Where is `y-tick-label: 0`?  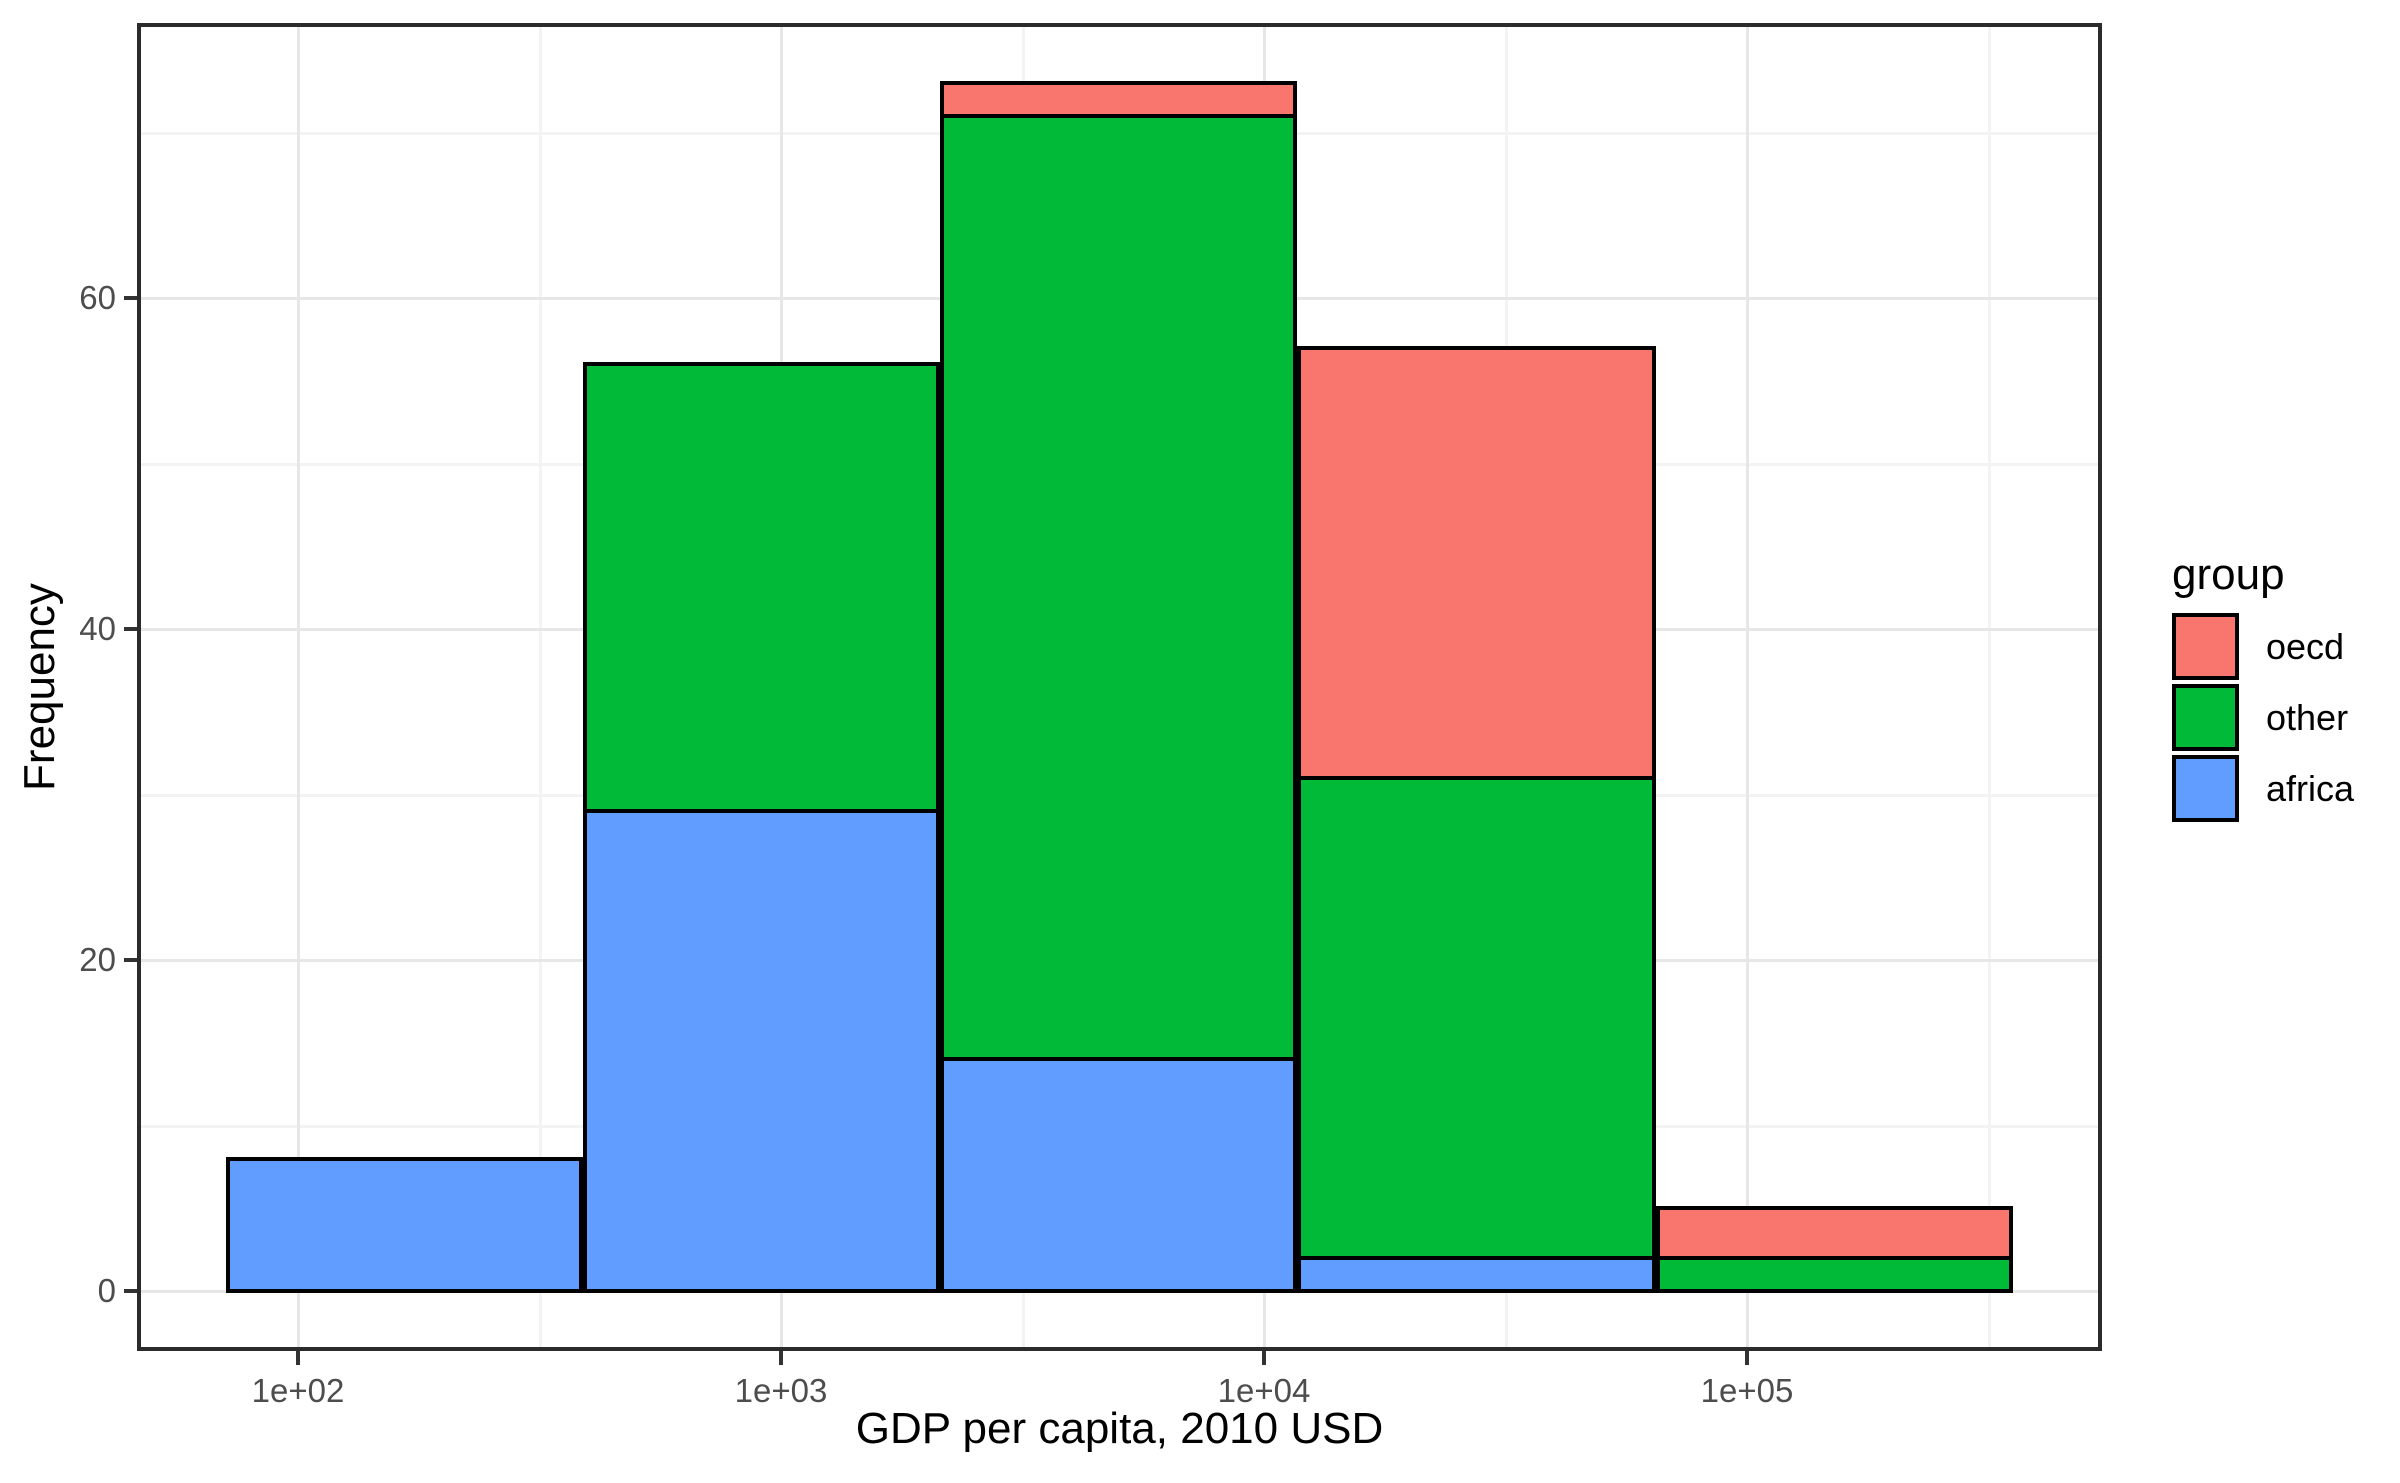 y-tick-label: 0 is located at coordinates (106, 1290).